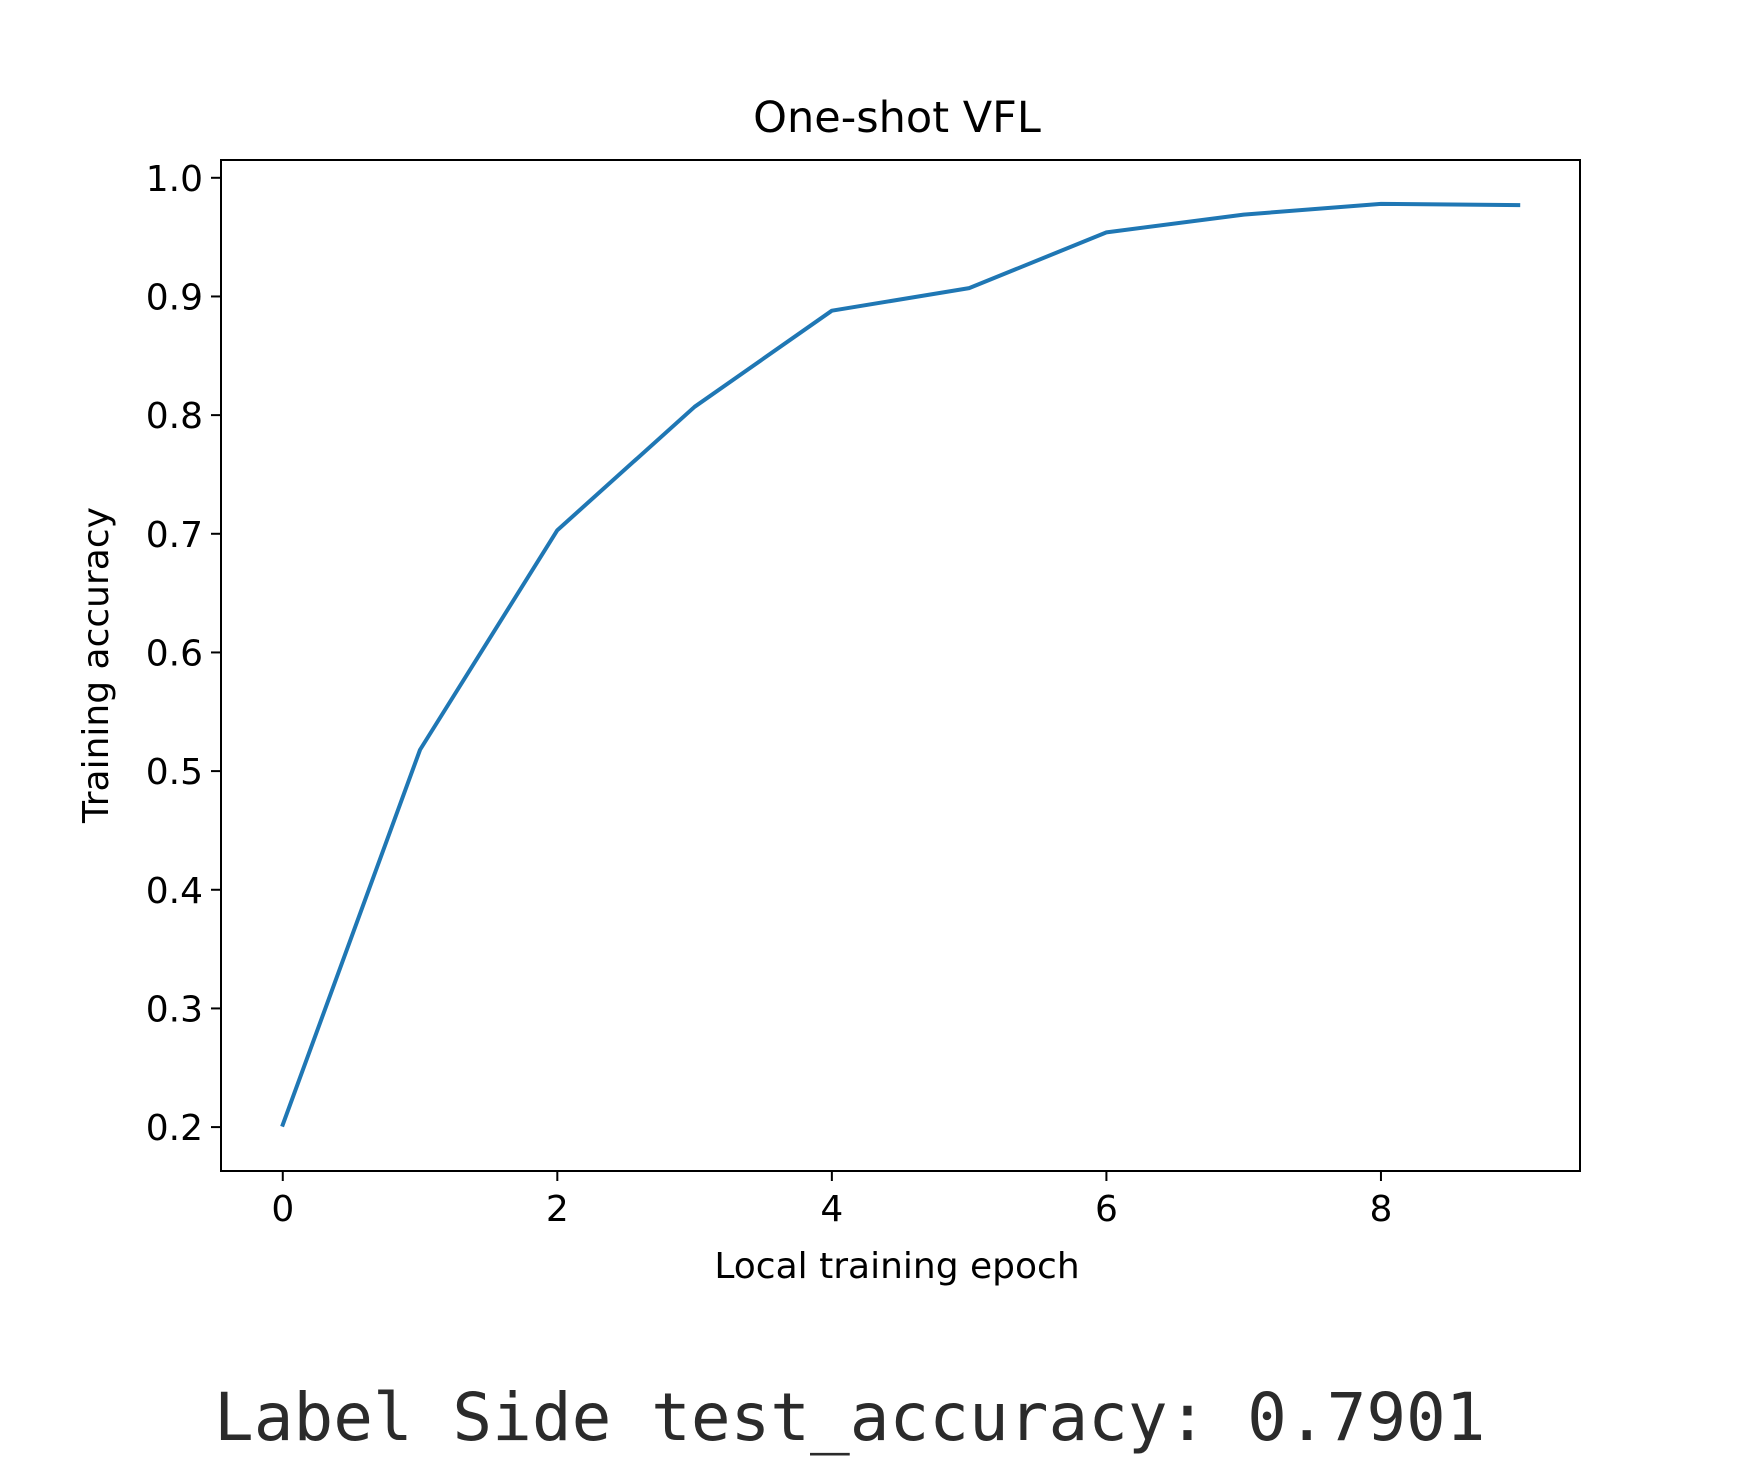  I want to click on x-tick-label: 0, so click(282, 1209).